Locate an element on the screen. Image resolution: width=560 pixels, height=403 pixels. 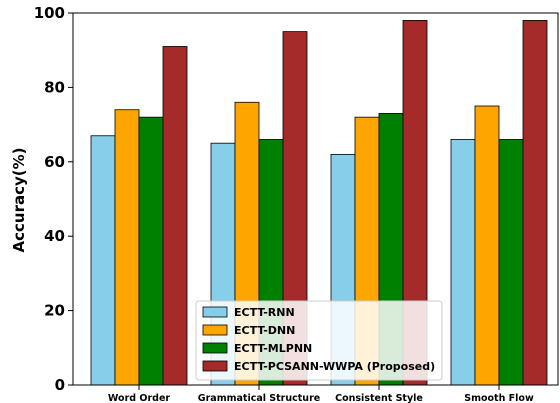
x-tick-label: Grammatical Structure is located at coordinates (259, 398).